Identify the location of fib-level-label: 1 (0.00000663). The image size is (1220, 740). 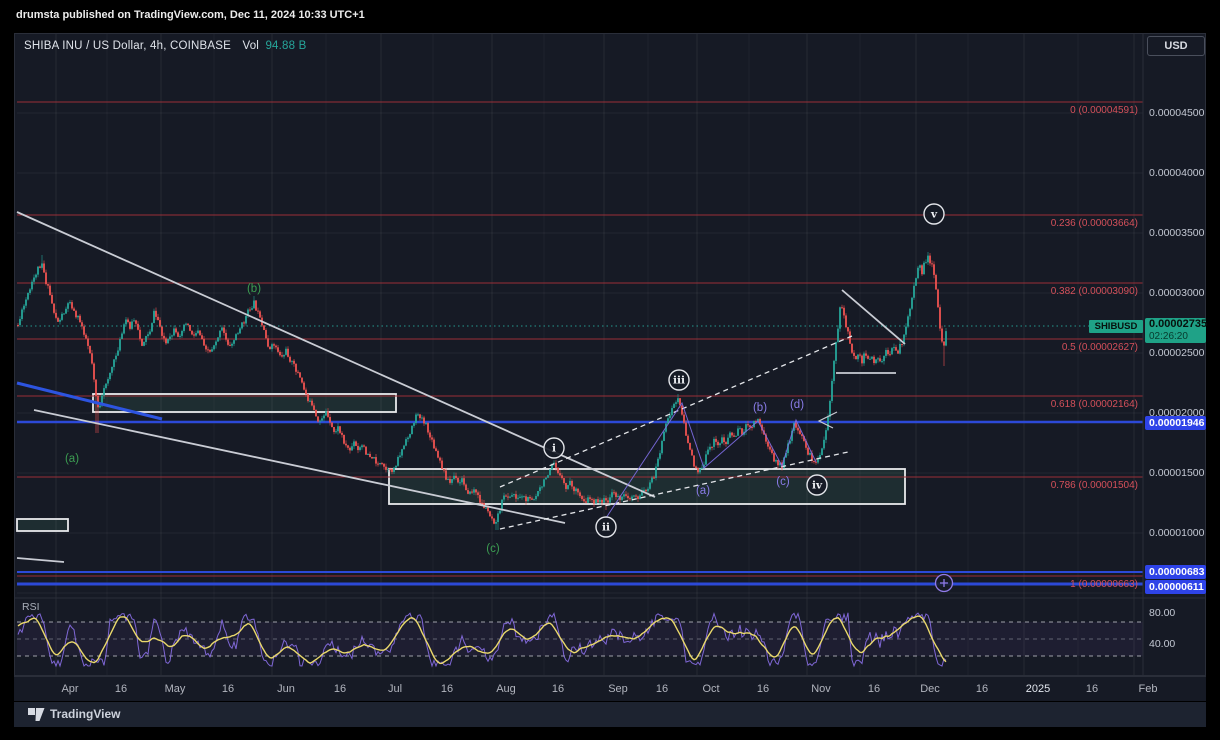
(1104, 584).